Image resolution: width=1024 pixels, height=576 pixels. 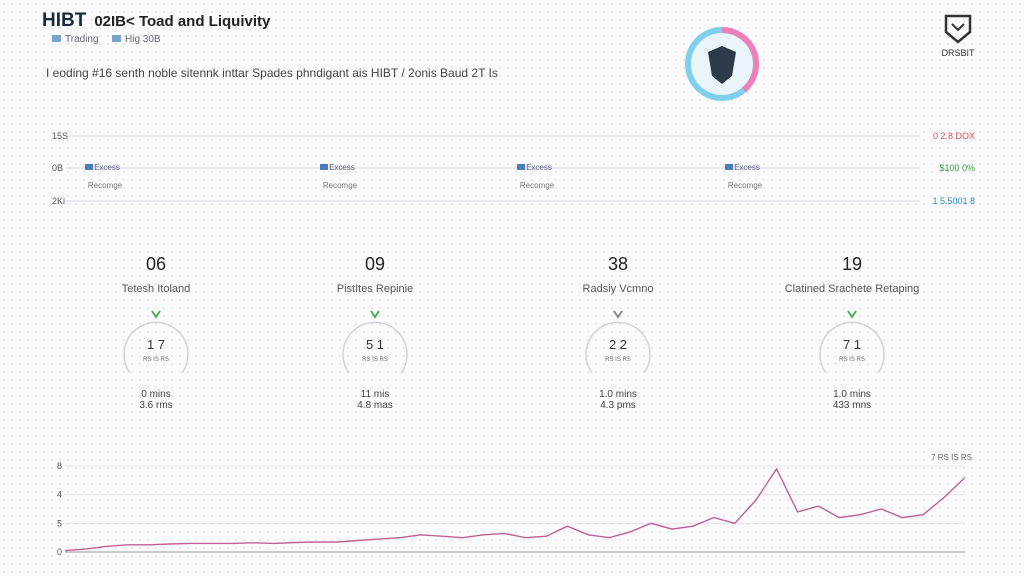 I want to click on legend: 7 RS IS RS, so click(x=951, y=457).